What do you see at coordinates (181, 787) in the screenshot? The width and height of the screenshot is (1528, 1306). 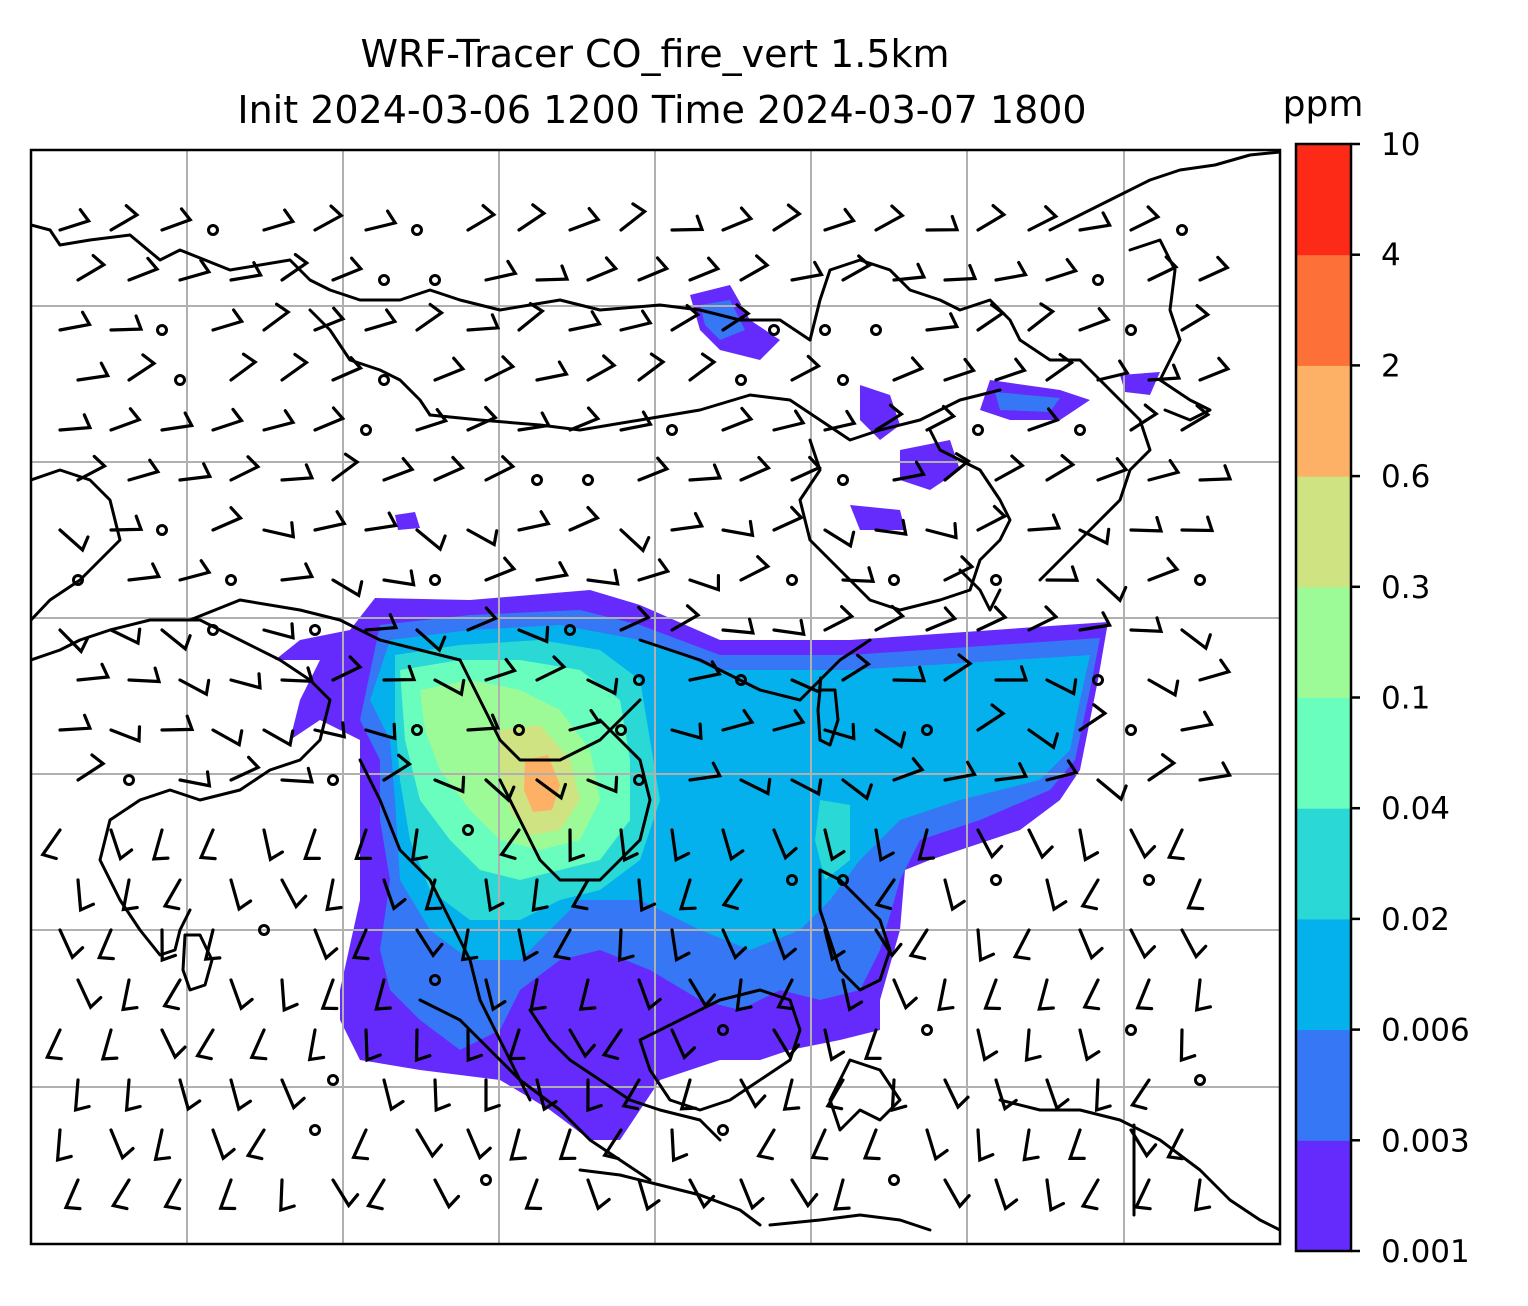 I see `coast-india` at bounding box center [181, 787].